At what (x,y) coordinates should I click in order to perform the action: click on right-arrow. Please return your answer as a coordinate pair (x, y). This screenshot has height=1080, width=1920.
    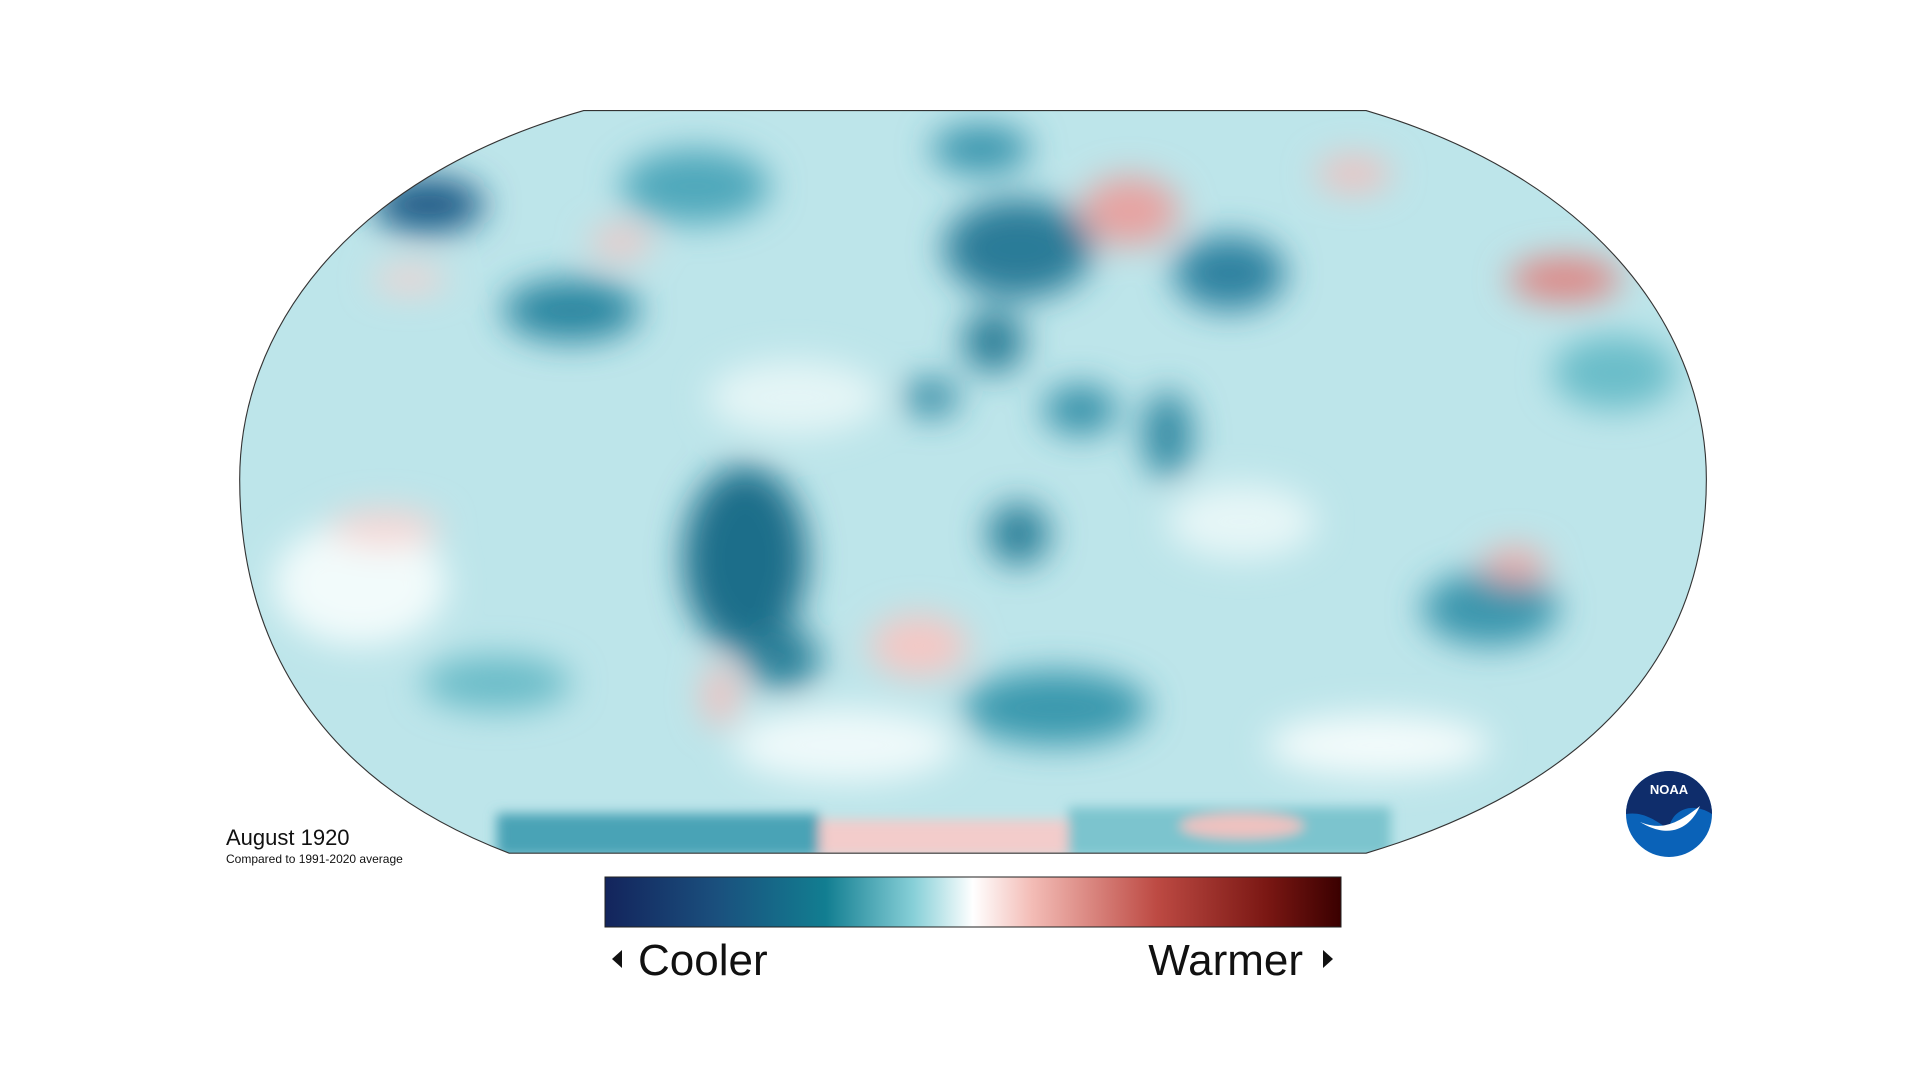
    Looking at the image, I should click on (1328, 959).